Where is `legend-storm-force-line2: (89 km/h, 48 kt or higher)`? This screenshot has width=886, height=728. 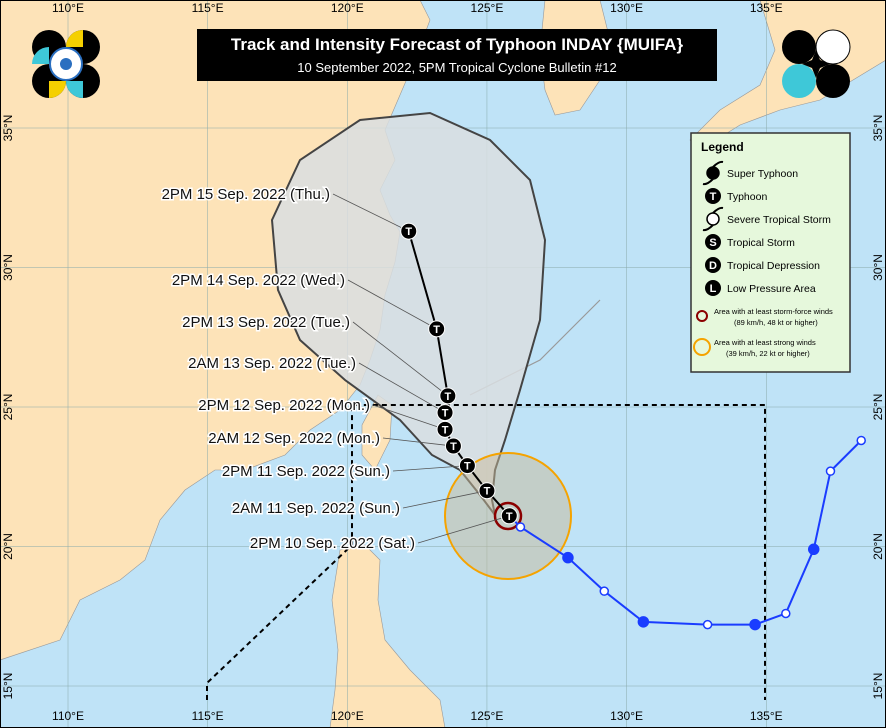
legend-storm-force-line2: (89 km/h, 48 kt or higher) is located at coordinates (776, 322).